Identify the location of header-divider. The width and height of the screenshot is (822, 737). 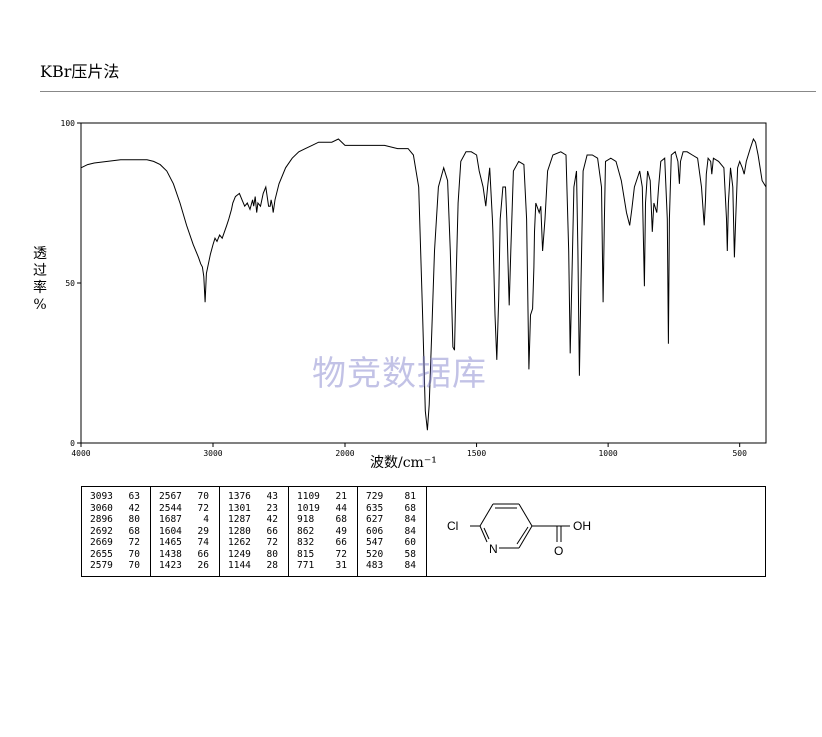
(428, 91).